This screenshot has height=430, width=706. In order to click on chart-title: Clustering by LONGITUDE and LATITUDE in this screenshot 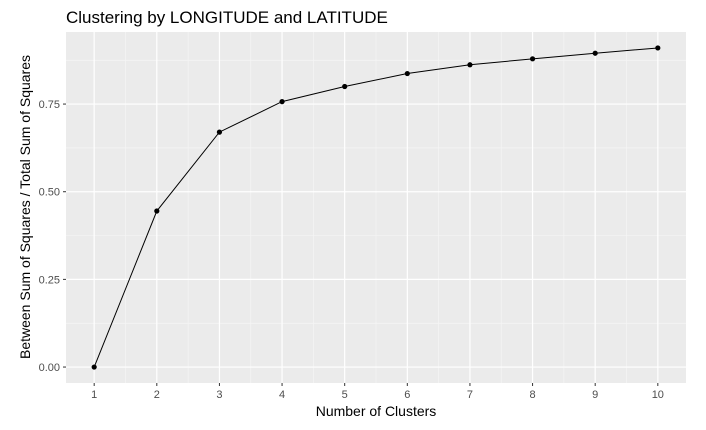, I will do `click(227, 17)`.